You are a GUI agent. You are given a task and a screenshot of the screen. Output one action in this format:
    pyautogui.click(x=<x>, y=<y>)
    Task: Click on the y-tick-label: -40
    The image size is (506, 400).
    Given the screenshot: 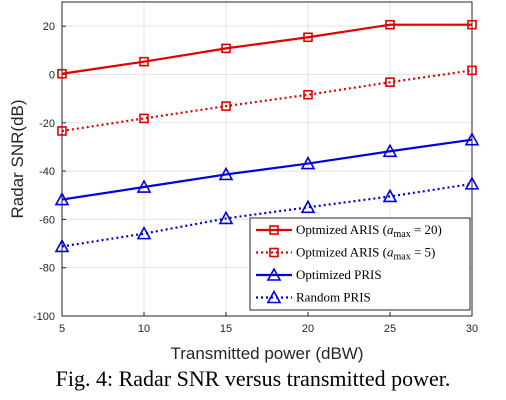 What is the action you would take?
    pyautogui.click(x=47, y=172)
    